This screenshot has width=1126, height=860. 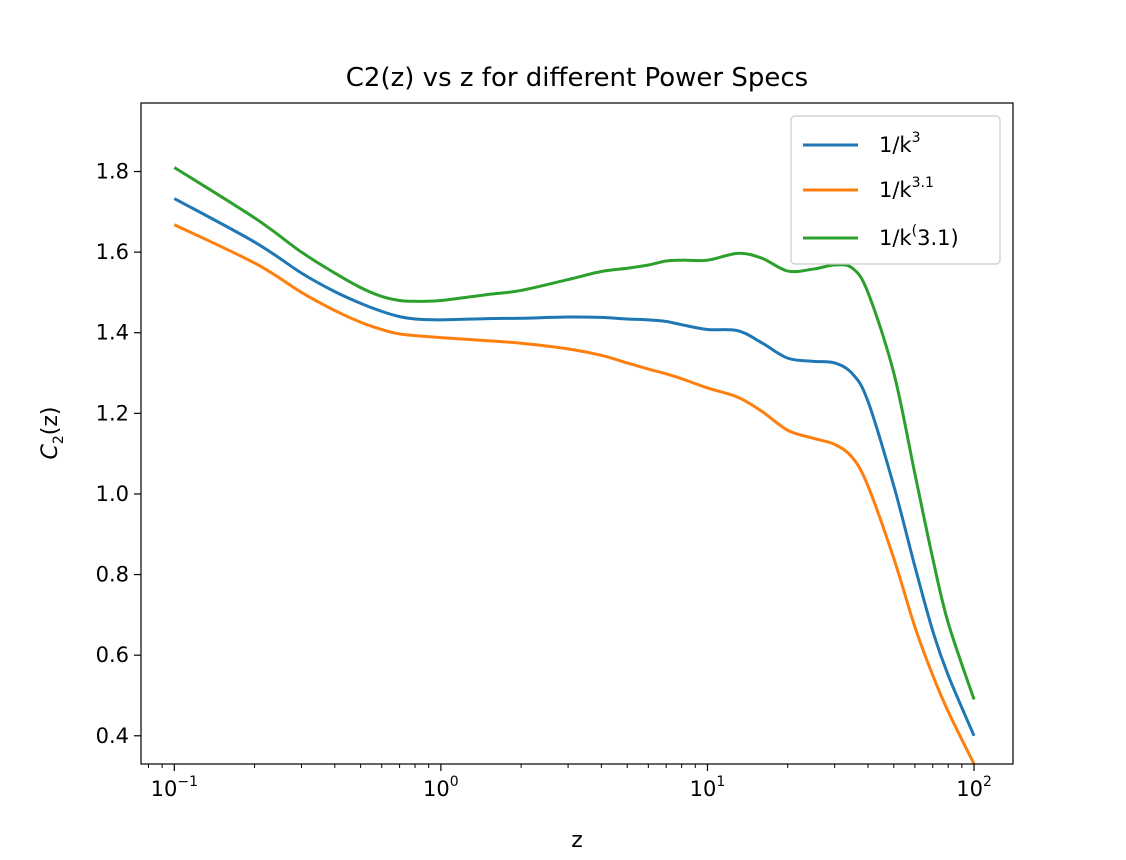 What do you see at coordinates (118, 454) in the screenshot?
I see `y-axis-ticks: 0.4 0.6 0.8 1.0 1.2 1.4 1.6 1.8` at bounding box center [118, 454].